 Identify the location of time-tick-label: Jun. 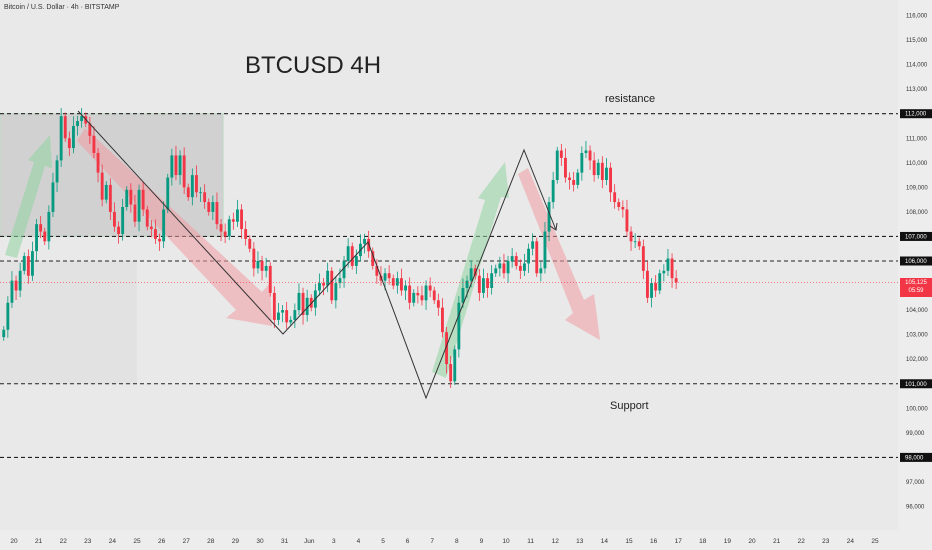
(309, 541).